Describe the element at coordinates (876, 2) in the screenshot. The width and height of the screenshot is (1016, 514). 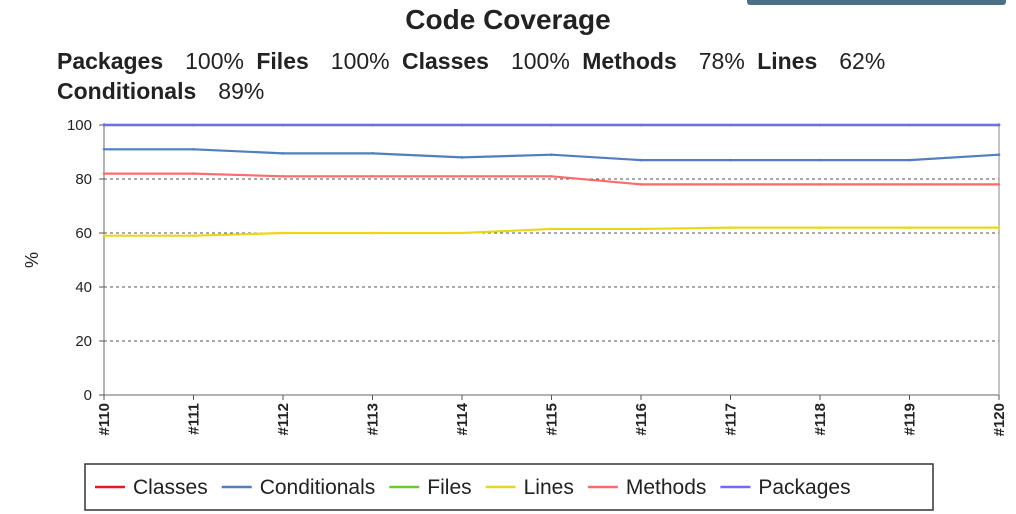
I see `top-bar` at that location.